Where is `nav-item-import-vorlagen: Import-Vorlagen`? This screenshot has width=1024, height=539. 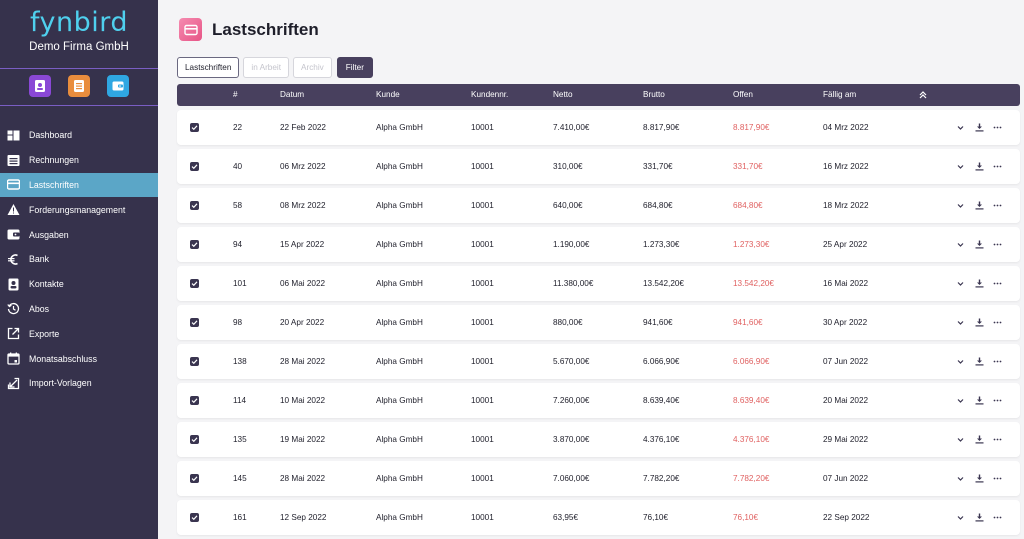
nav-item-import-vorlagen: Import-Vorlagen is located at coordinates (79, 383).